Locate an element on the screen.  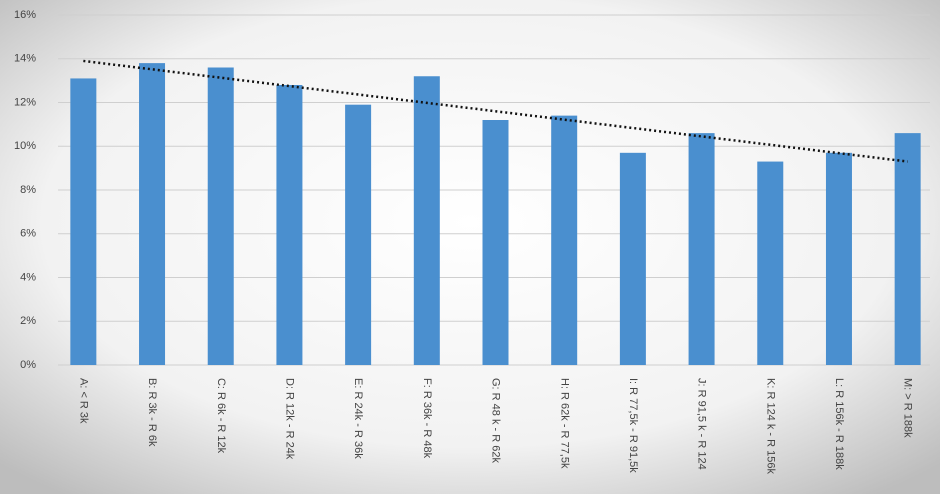
y-tick-label: 6% is located at coordinates (28, 234).